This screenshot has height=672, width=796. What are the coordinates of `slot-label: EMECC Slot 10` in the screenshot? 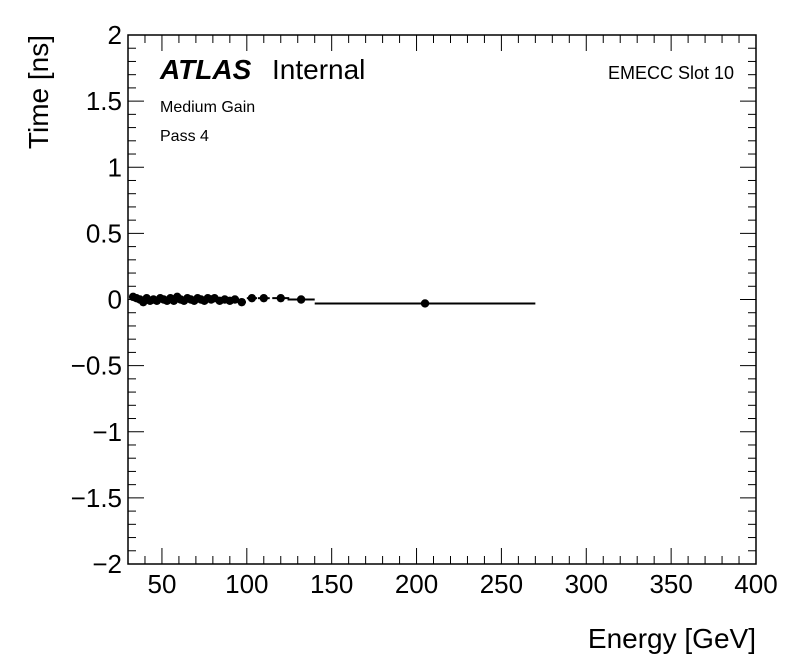 It's located at (671, 73).